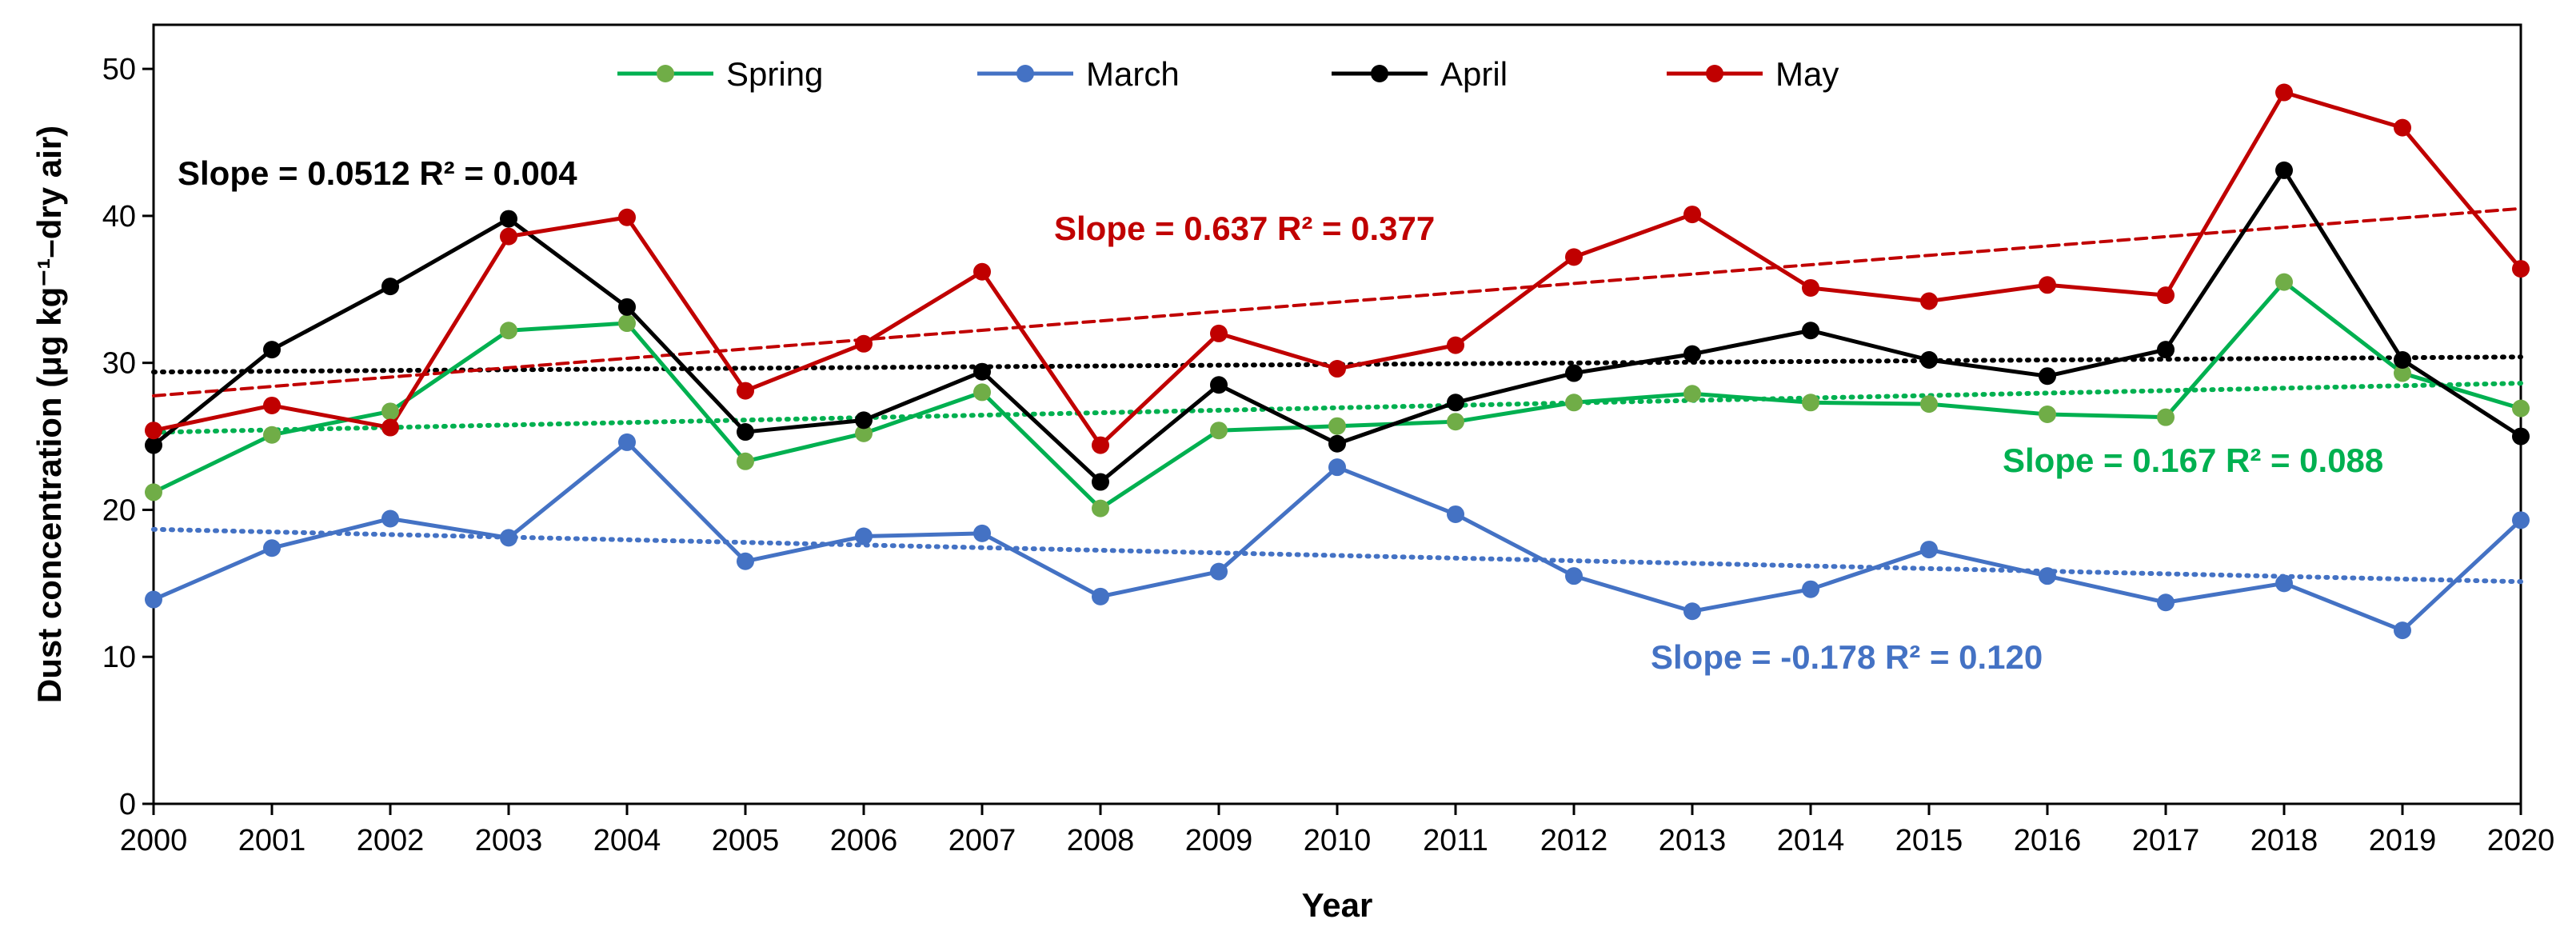 The height and width of the screenshot is (939, 2576). Describe the element at coordinates (119, 510) in the screenshot. I see `y-tick-label: 20` at that location.